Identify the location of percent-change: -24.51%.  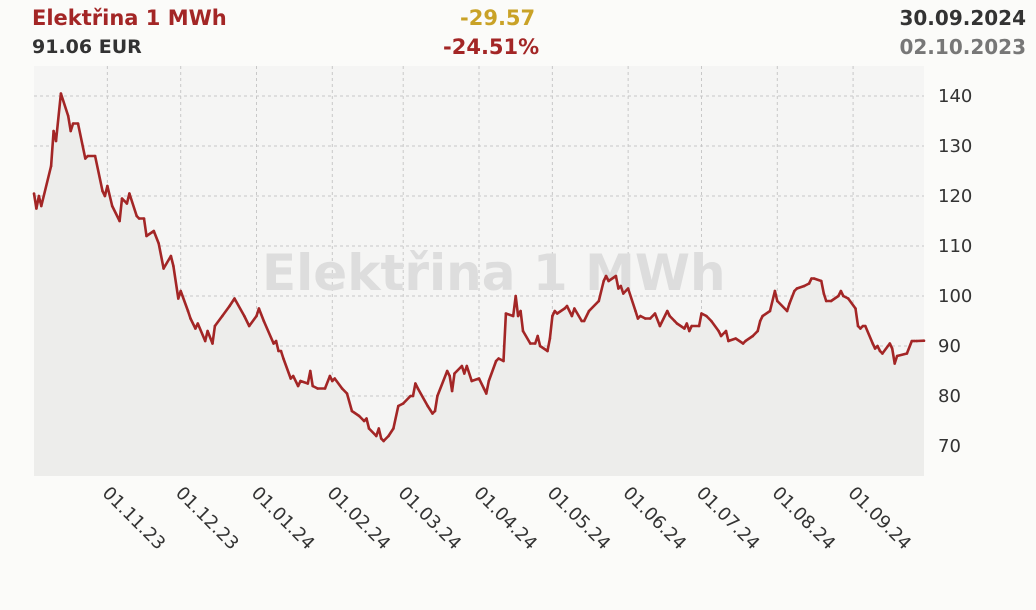
(491, 47).